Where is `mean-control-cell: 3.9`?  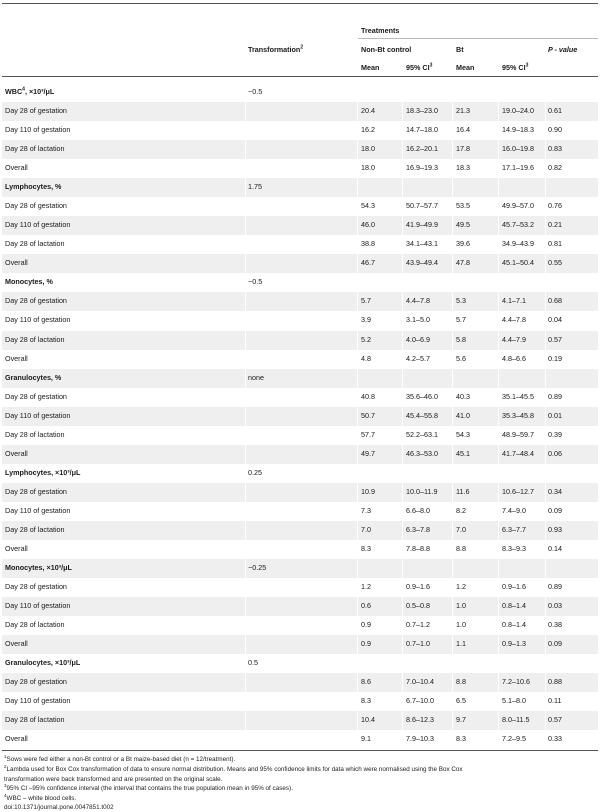
mean-control-cell: 3.9 is located at coordinates (366, 320).